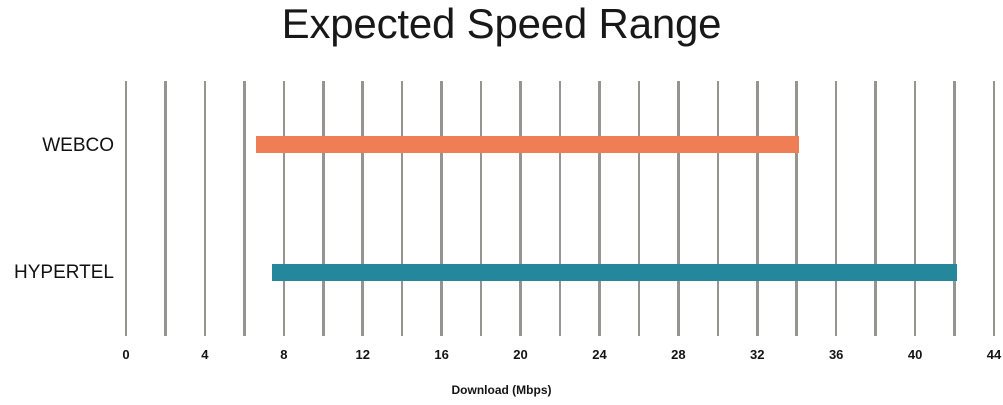  Describe the element at coordinates (915, 354) in the screenshot. I see `x-tick-label: 40` at that location.